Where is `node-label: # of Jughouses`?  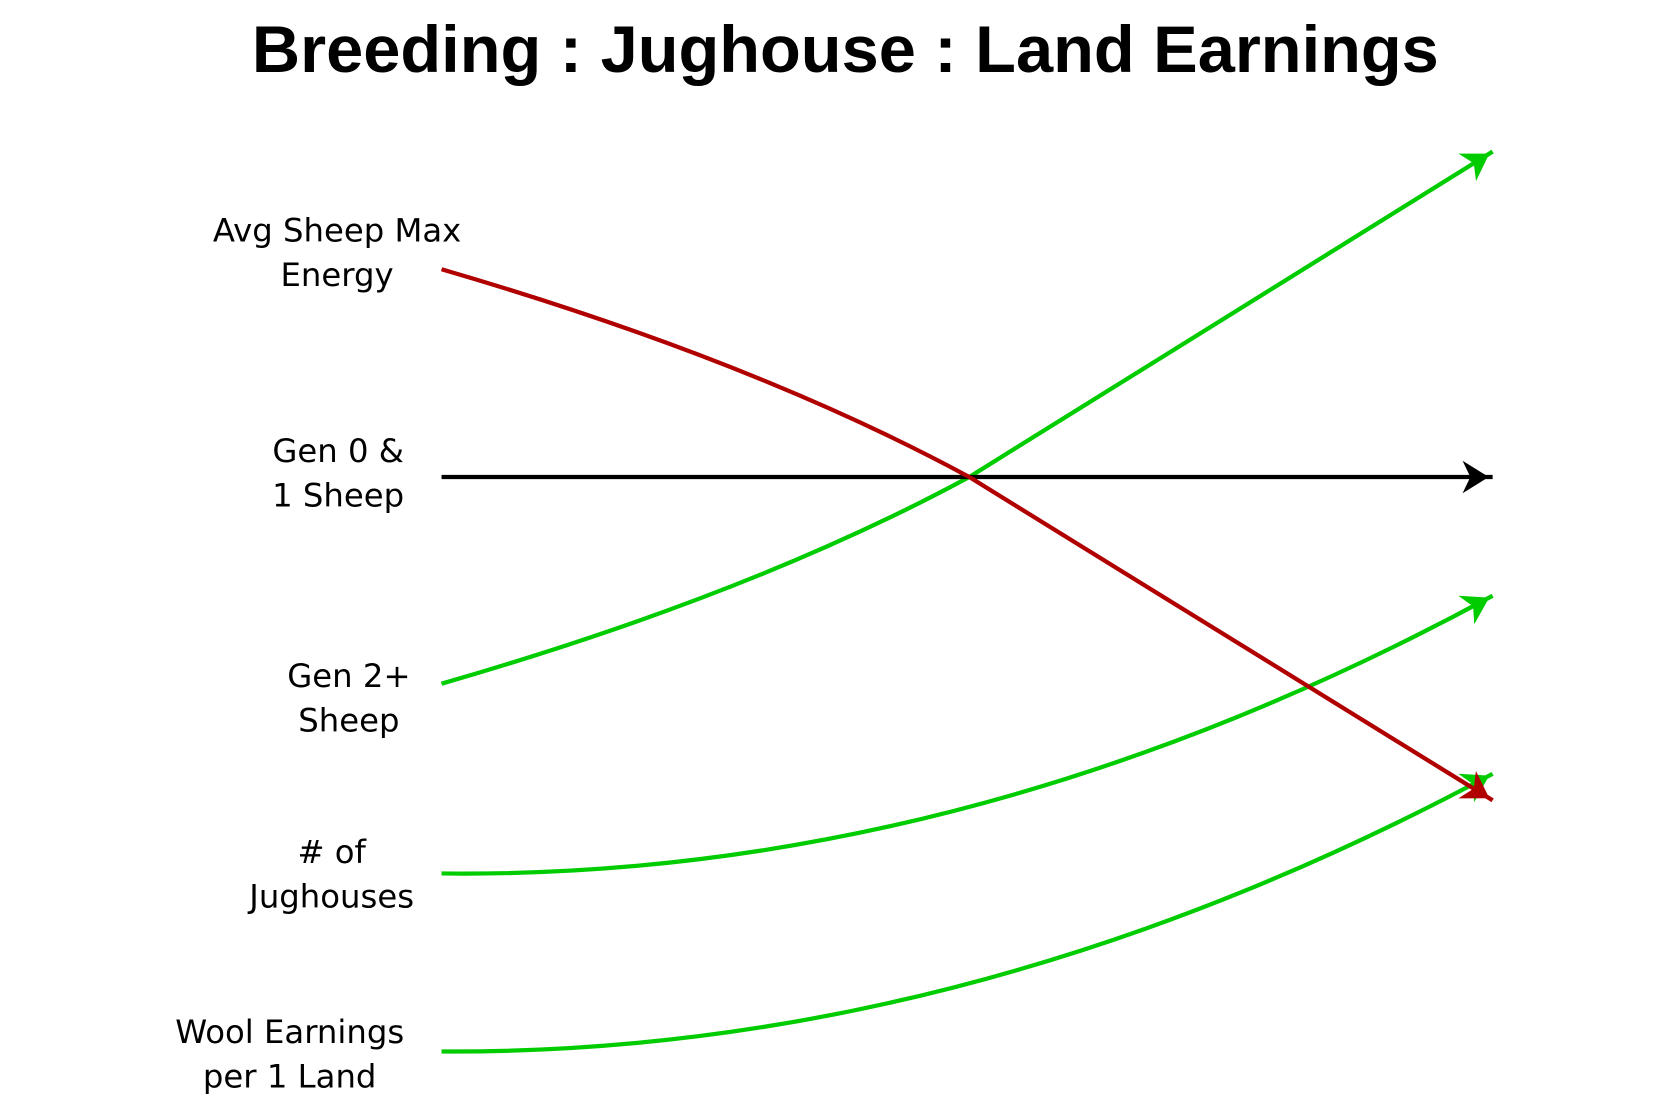 node-label: # of Jughouses is located at coordinates (330, 874).